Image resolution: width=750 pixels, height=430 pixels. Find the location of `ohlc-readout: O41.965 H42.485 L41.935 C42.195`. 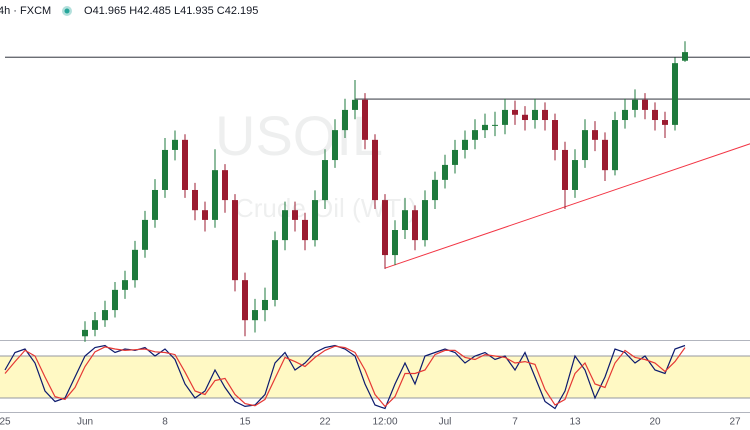

ohlc-readout: O41.965 H42.485 L41.935 C42.195 is located at coordinates (171, 11).